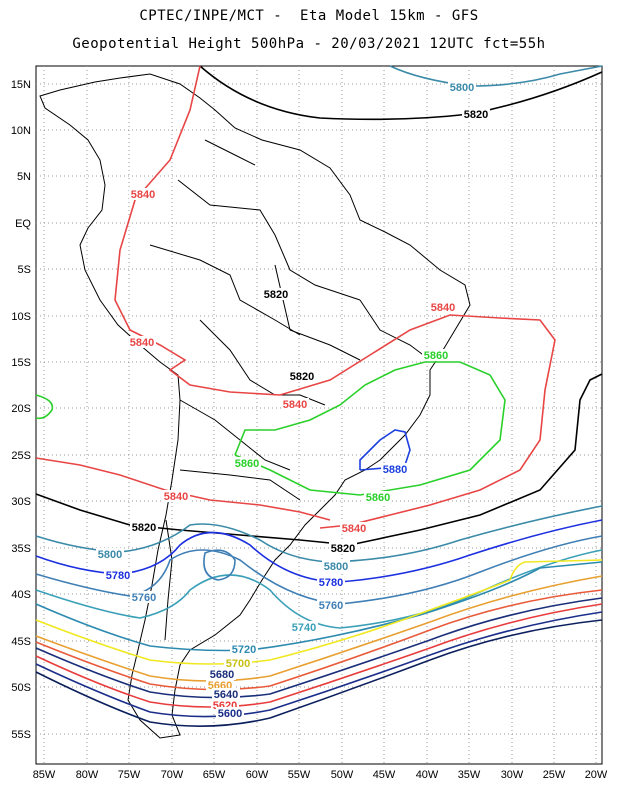  I want to click on longitude-label: 35W, so click(469, 775).